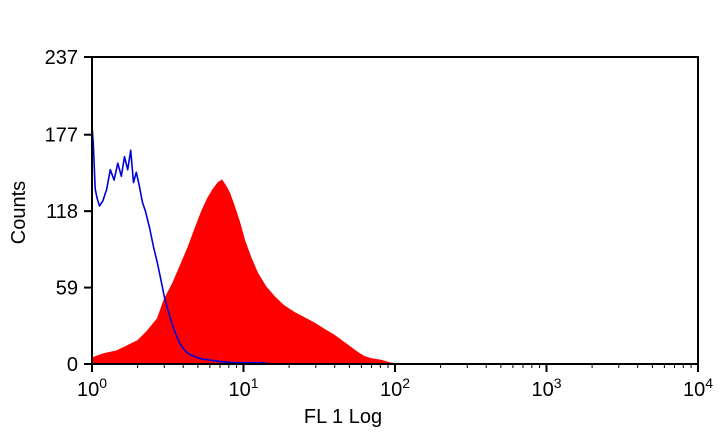  Describe the element at coordinates (92, 388) in the screenshot. I see `x-tick-label: 10⁰` at that location.